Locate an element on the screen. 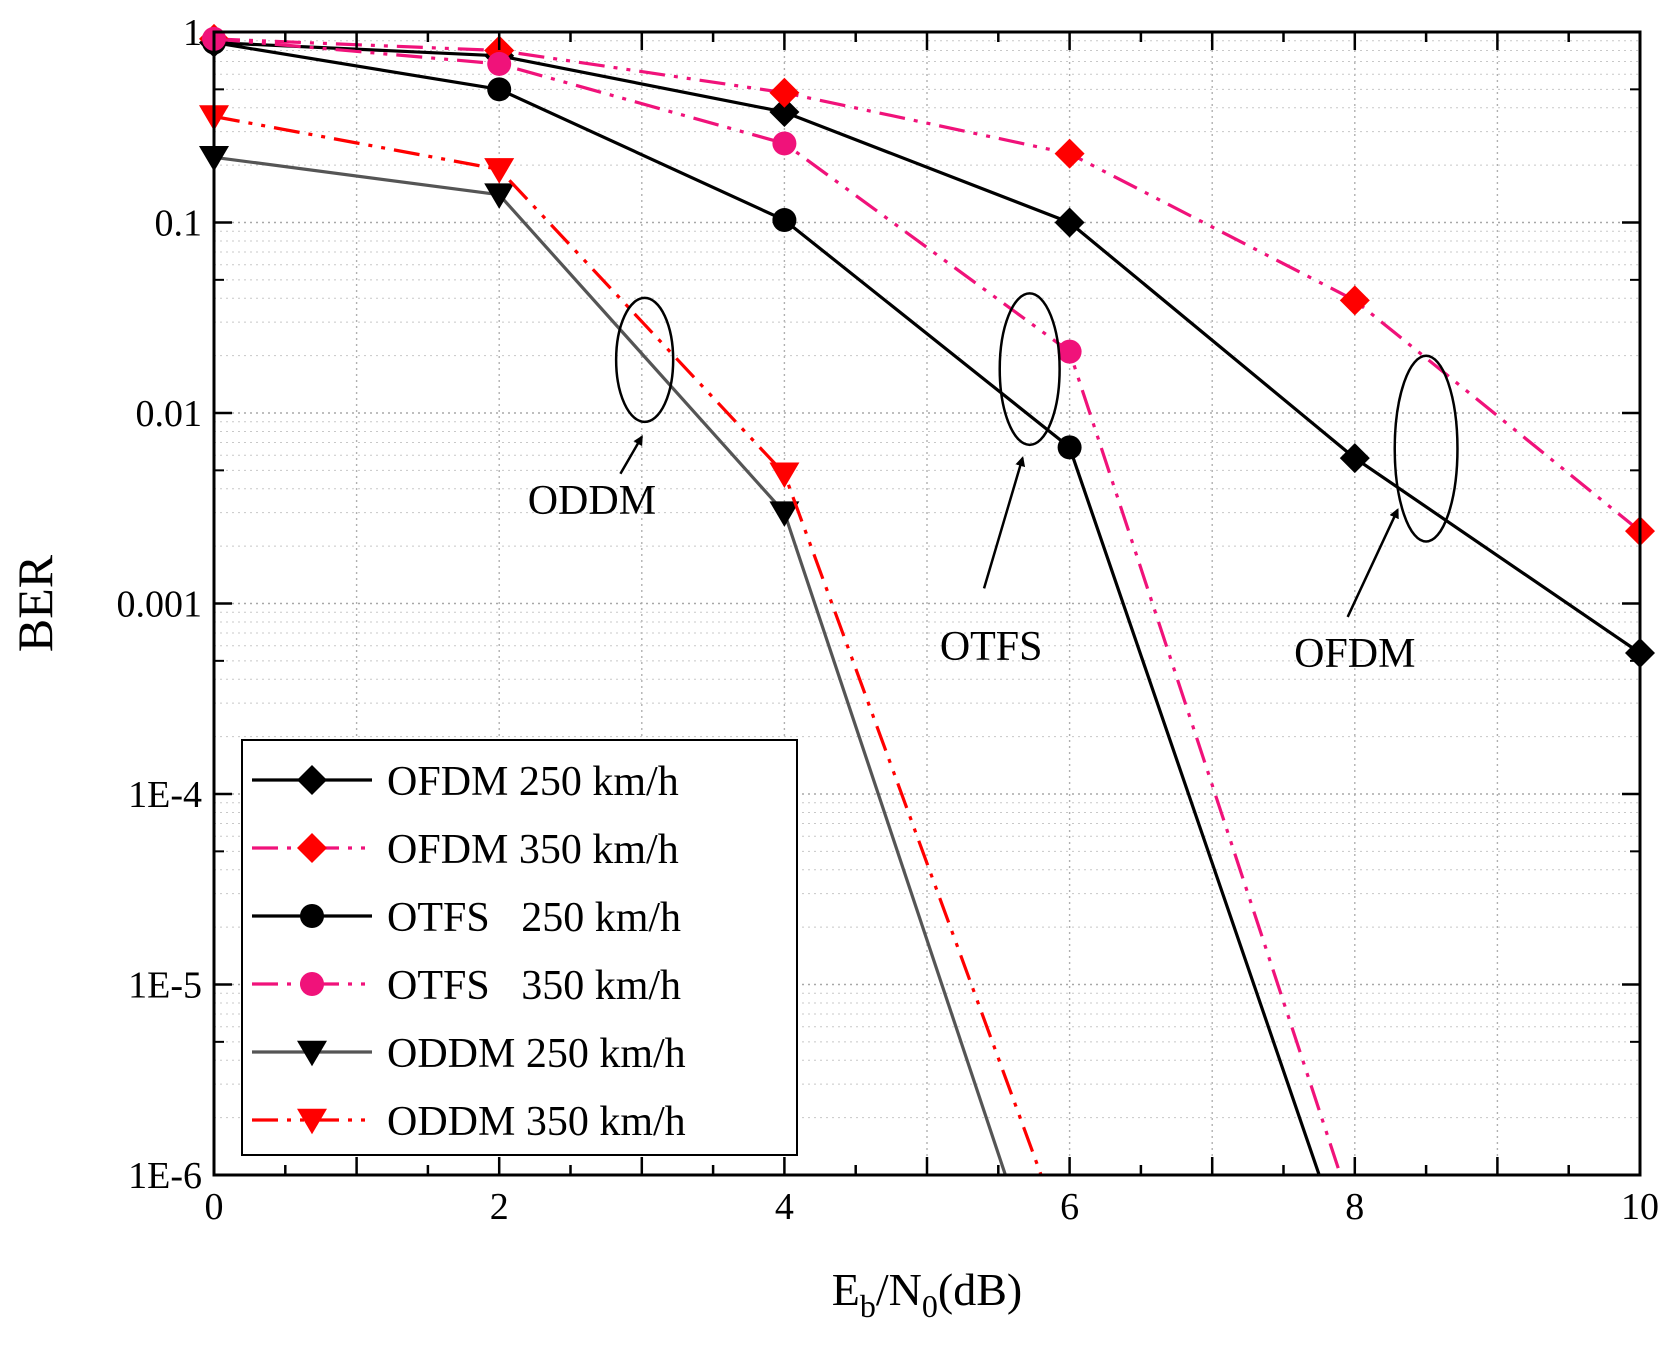  x-tick-label: 6 is located at coordinates (1069, 1207).